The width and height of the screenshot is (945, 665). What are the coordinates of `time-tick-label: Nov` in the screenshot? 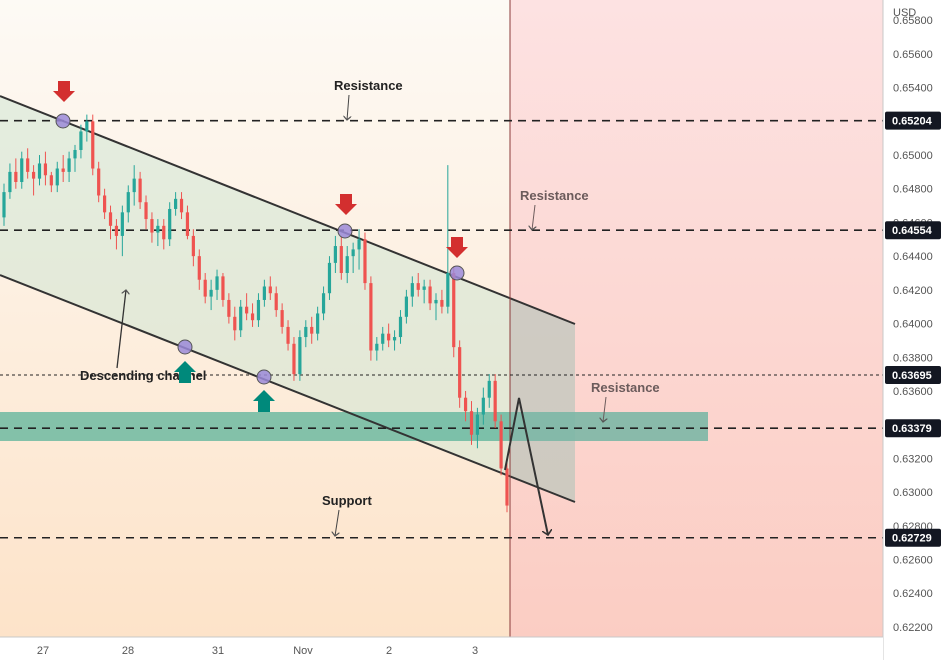 It's located at (303, 651).